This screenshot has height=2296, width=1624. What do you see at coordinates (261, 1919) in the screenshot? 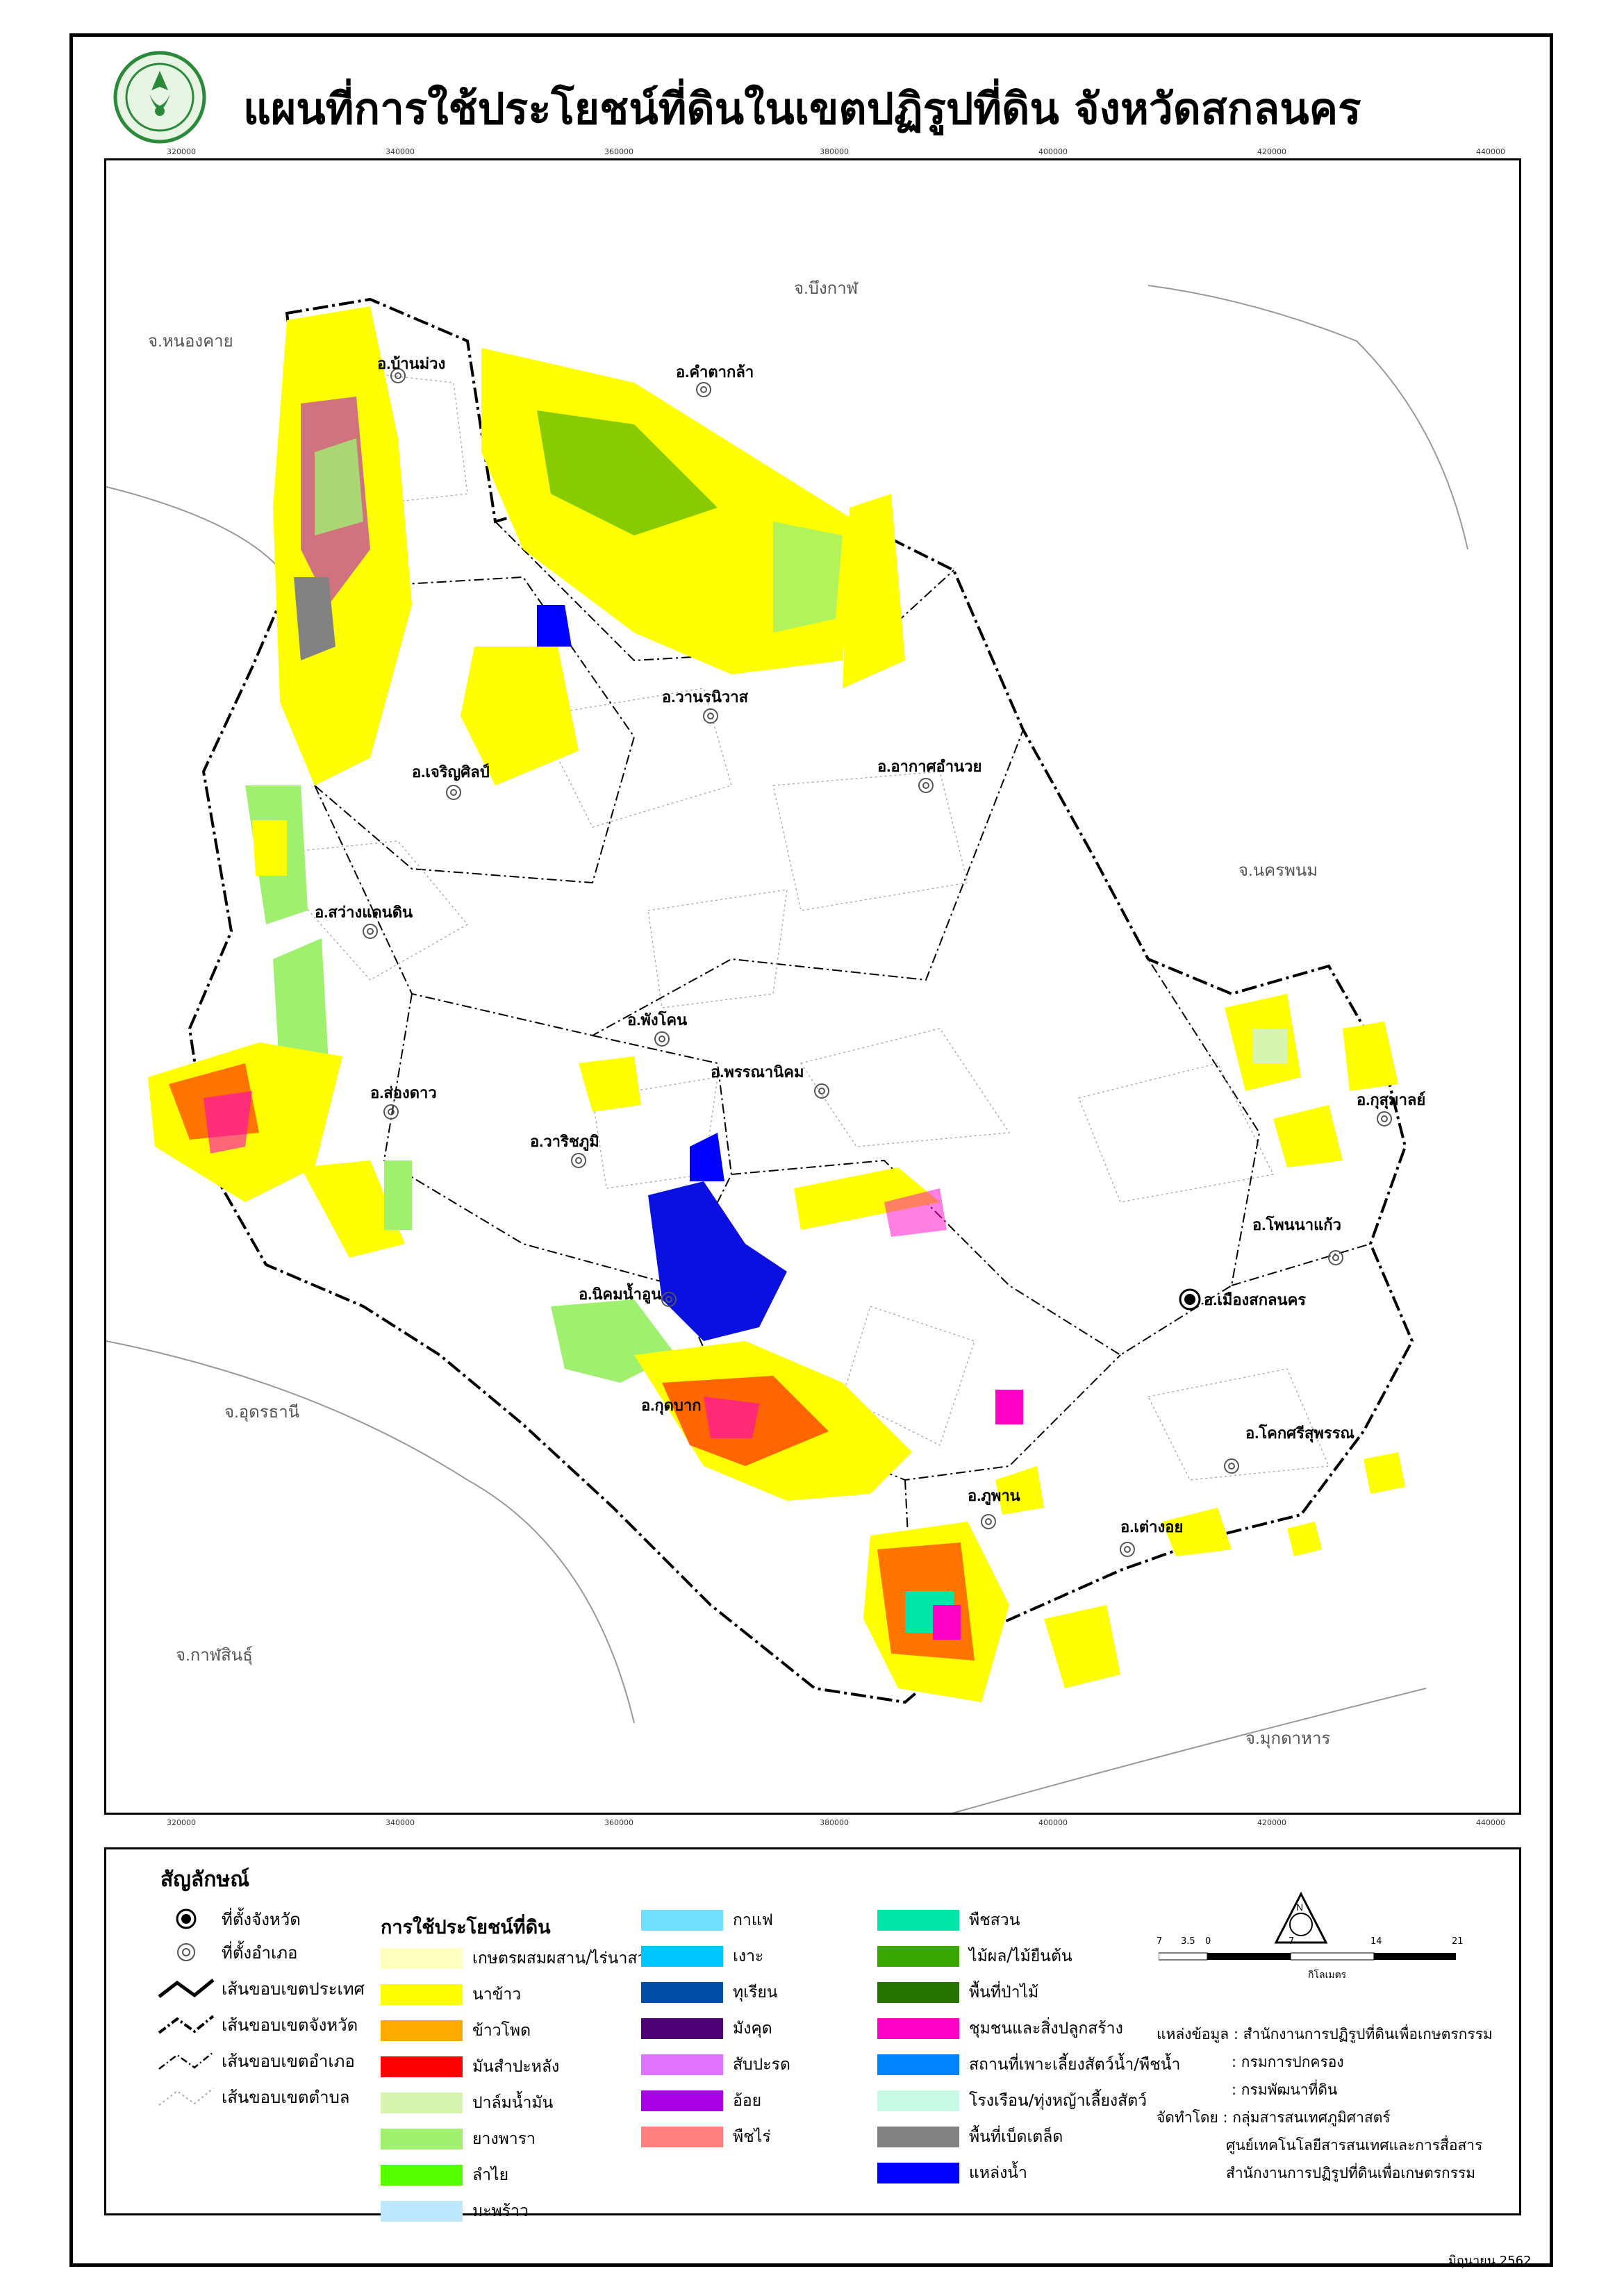
I see `legend-symbol-label: ที่ตั้งจังหวัด` at bounding box center [261, 1919].